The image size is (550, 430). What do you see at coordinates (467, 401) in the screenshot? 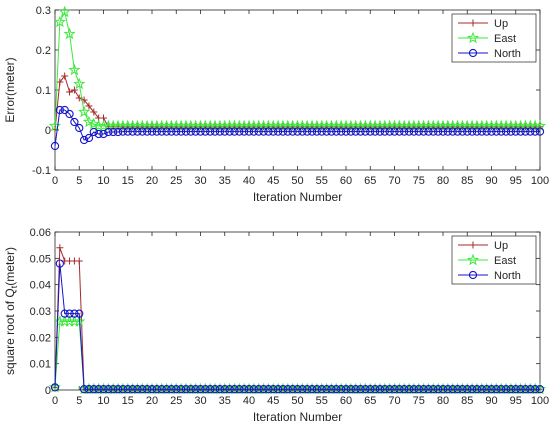
I see `x-tick-label: 85` at bounding box center [467, 401].